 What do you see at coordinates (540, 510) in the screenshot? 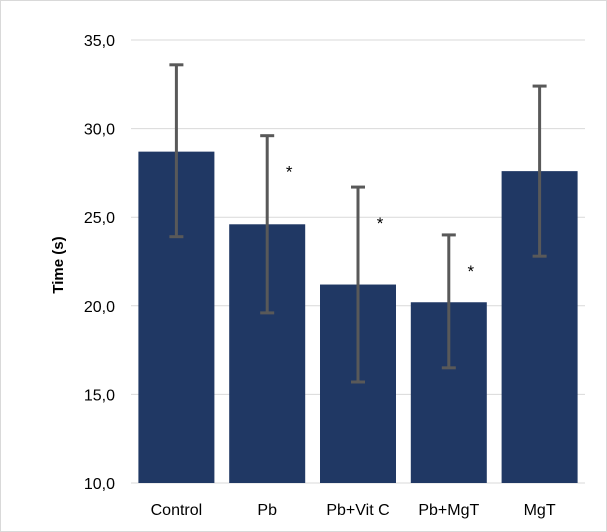
I see `x-tick-label: MgT` at bounding box center [540, 510].